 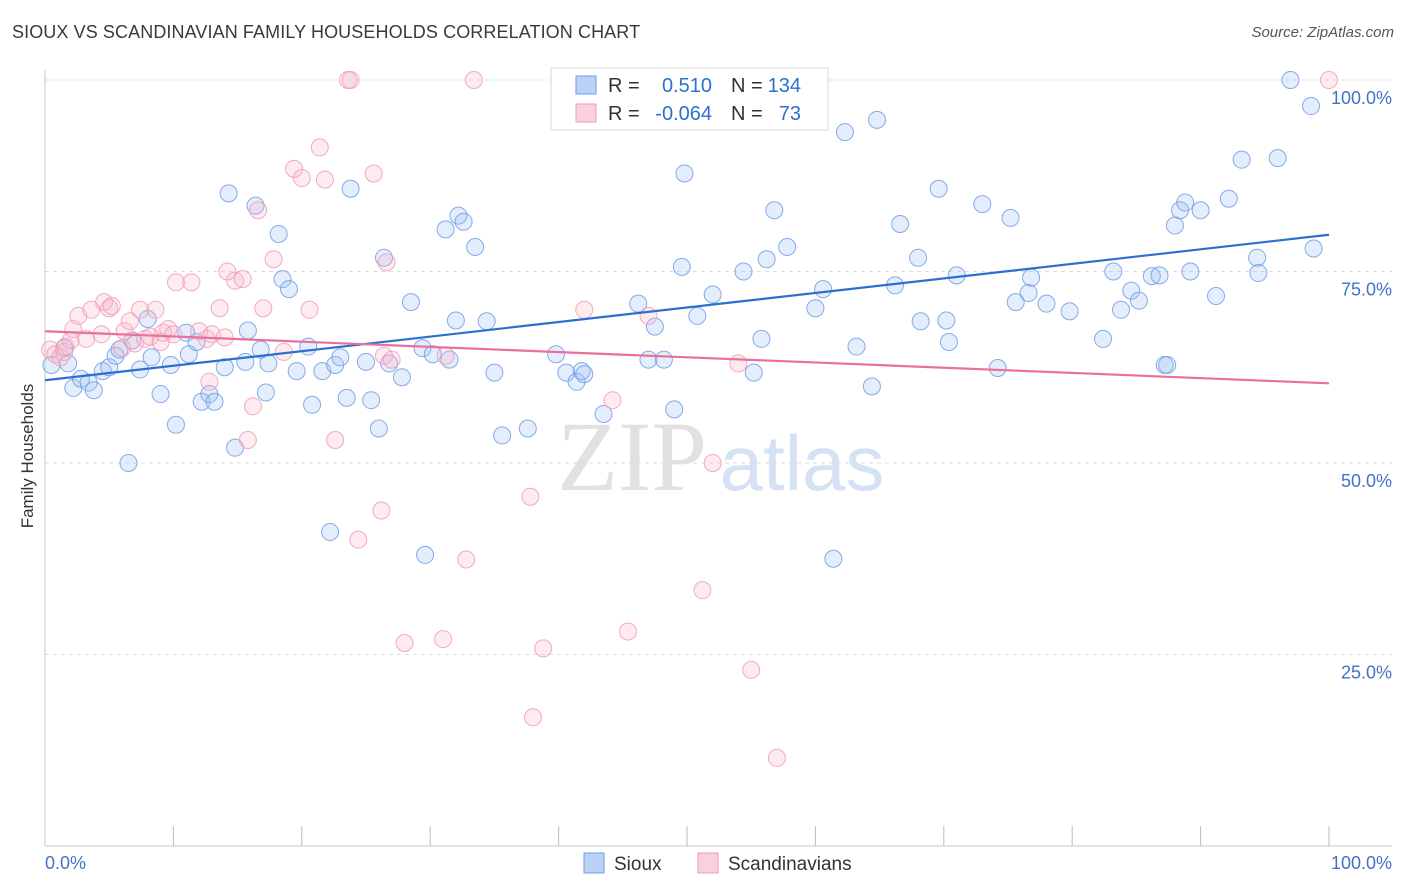 I want to click on legend-swatch-sioux, so click(x=594, y=863).